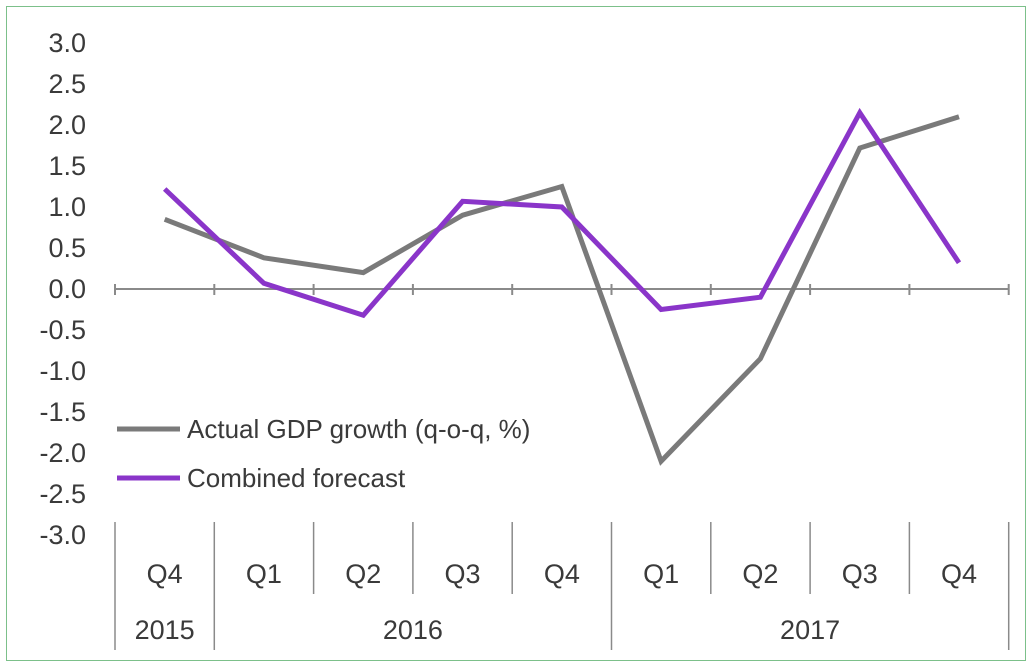 The height and width of the screenshot is (661, 1034). I want to click on y-tick-label: 3.0, so click(67, 43).